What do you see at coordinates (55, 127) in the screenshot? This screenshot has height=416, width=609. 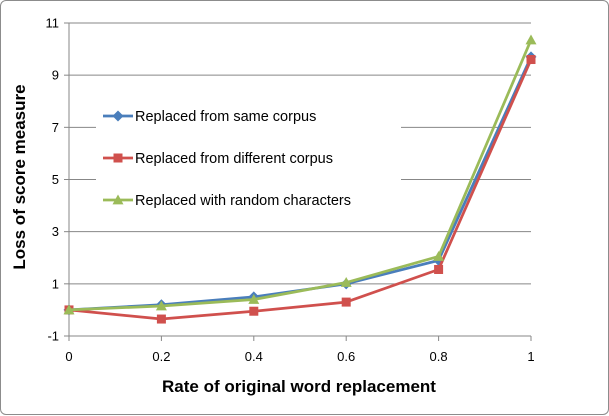 I see `y-tick-label: 7` at bounding box center [55, 127].